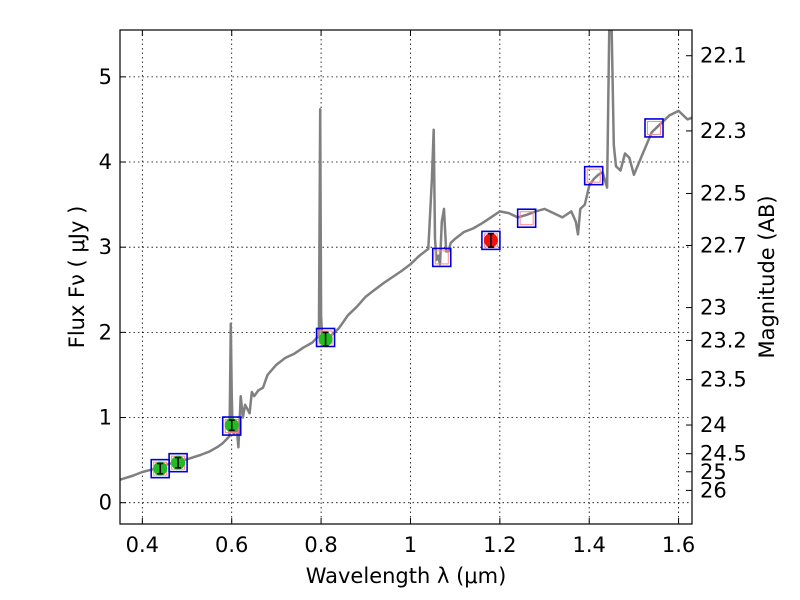 Image resolution: width=800 pixels, height=600 pixels. What do you see at coordinates (713, 425) in the screenshot?
I see `y2-tick-label: 24` at bounding box center [713, 425].